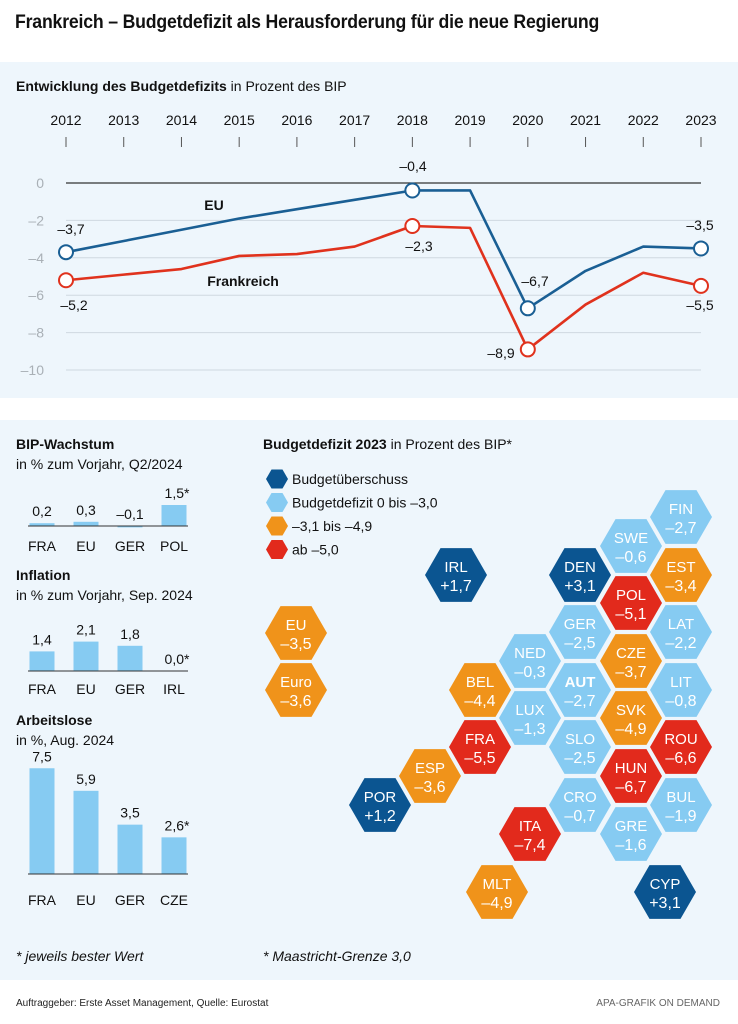  What do you see at coordinates (54, 720) in the screenshot?
I see `unemployment-title: Arbeitslose` at bounding box center [54, 720].